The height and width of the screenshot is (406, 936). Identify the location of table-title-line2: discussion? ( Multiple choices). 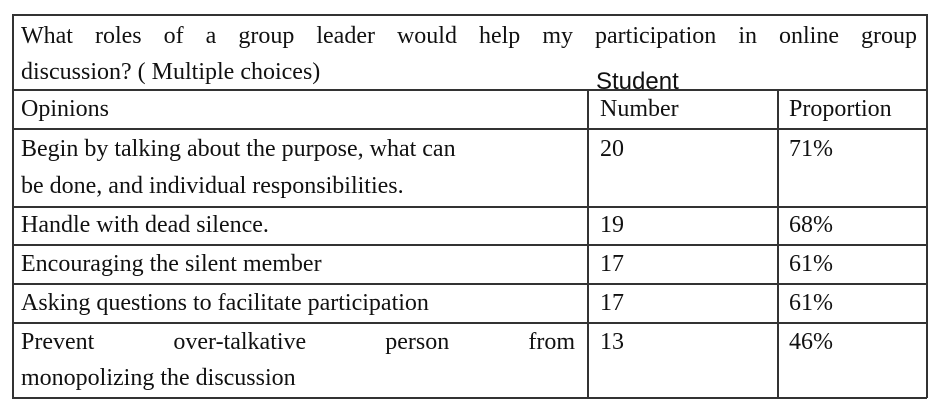
(171, 72).